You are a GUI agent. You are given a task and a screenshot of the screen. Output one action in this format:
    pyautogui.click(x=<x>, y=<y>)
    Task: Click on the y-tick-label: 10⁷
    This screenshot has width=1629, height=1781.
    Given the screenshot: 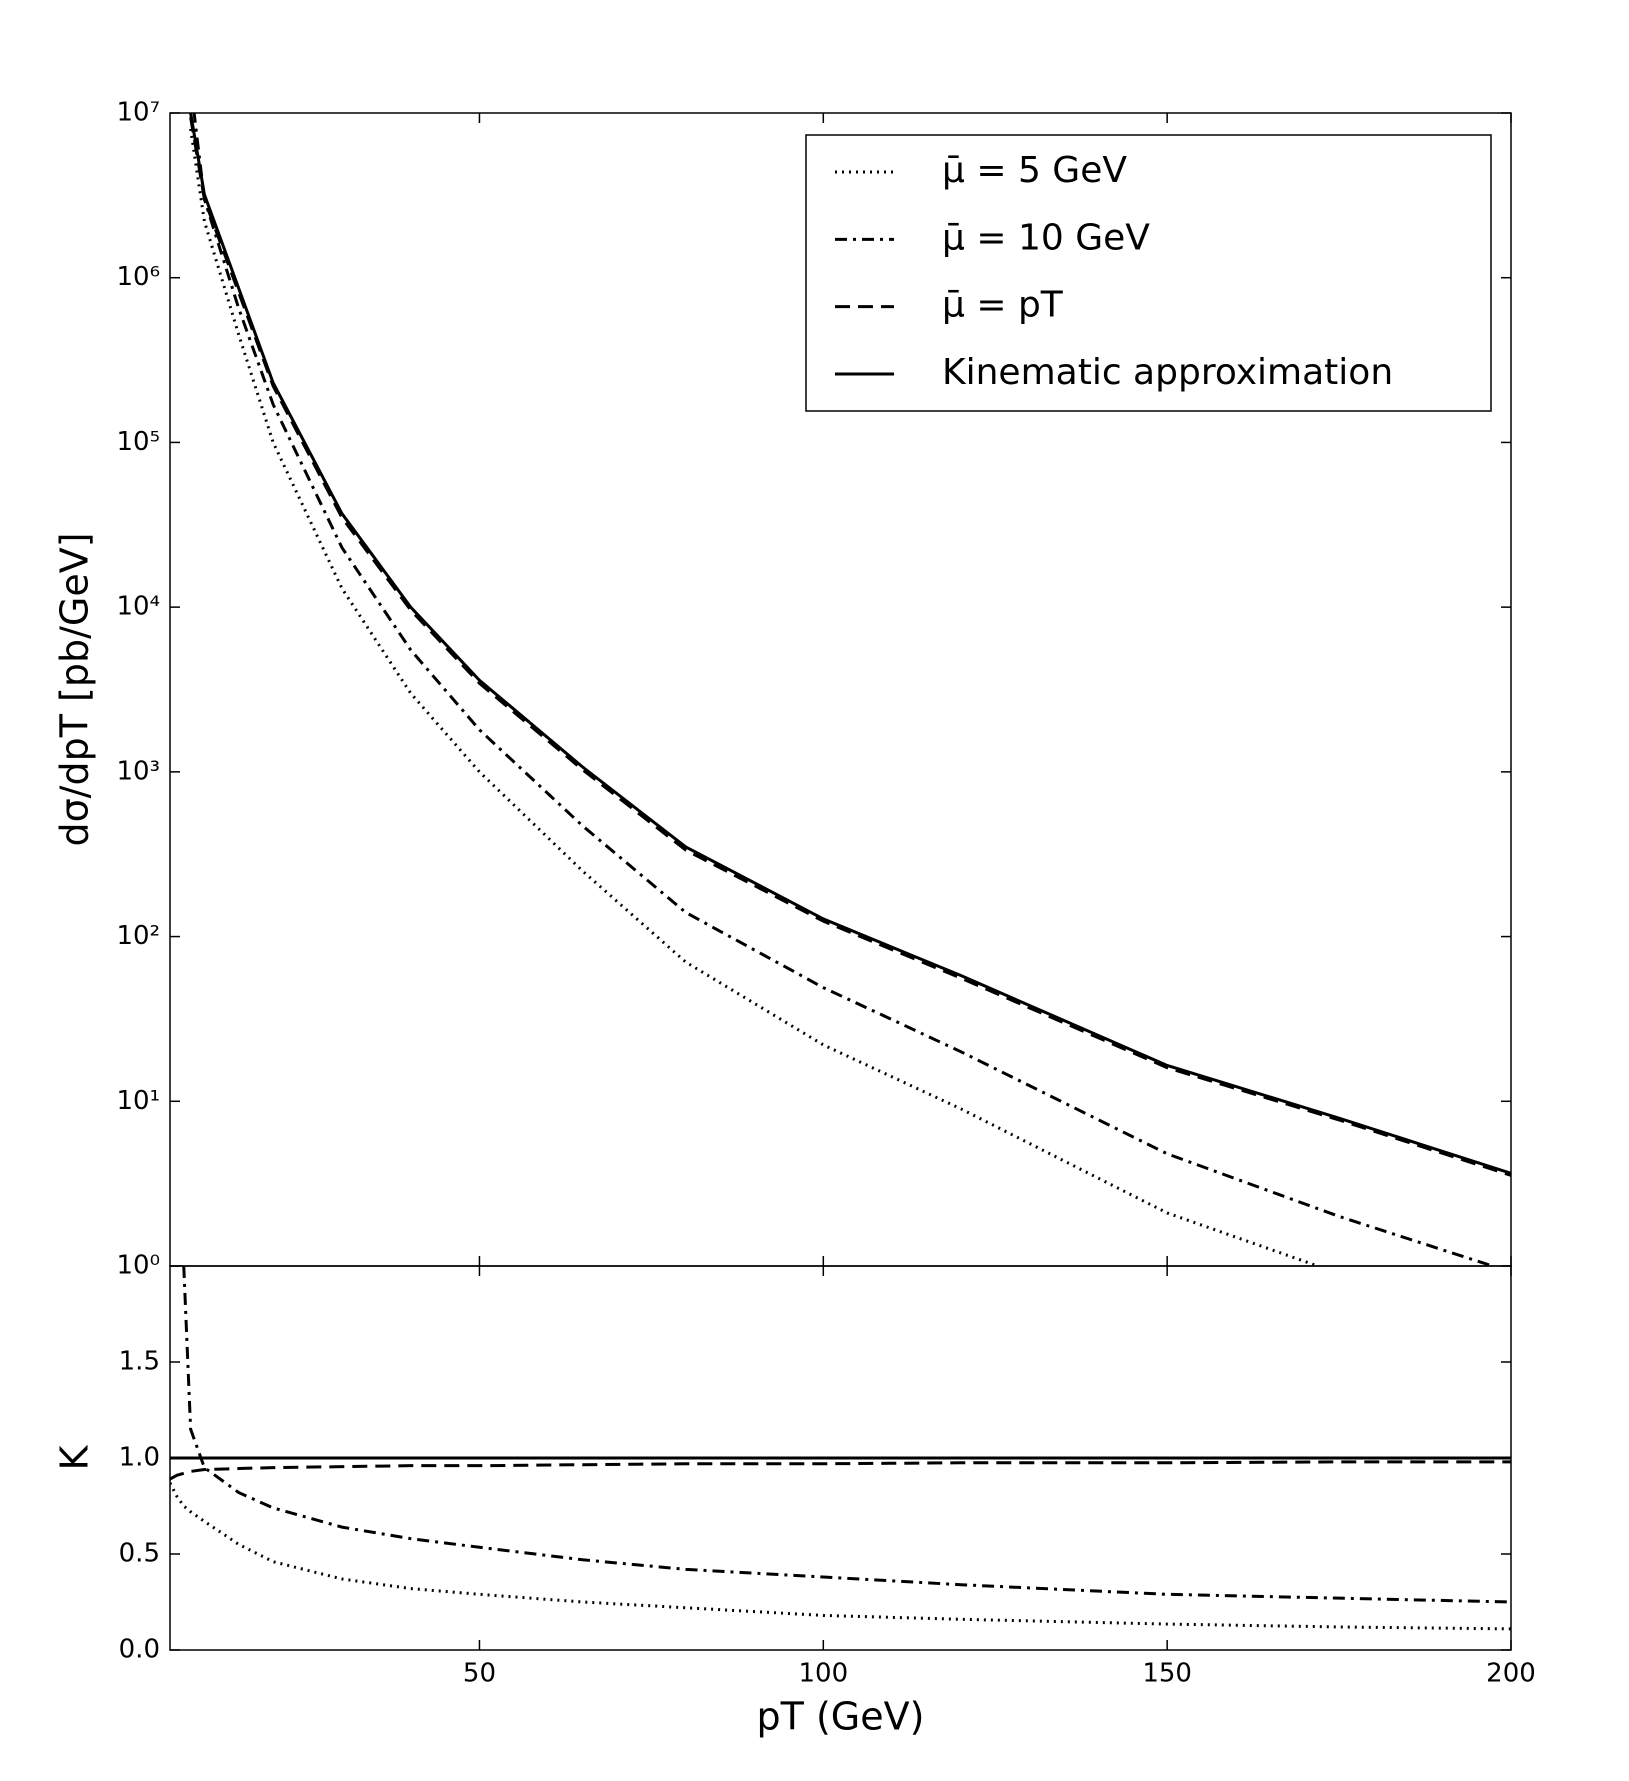 What is the action you would take?
    pyautogui.click(x=138, y=113)
    